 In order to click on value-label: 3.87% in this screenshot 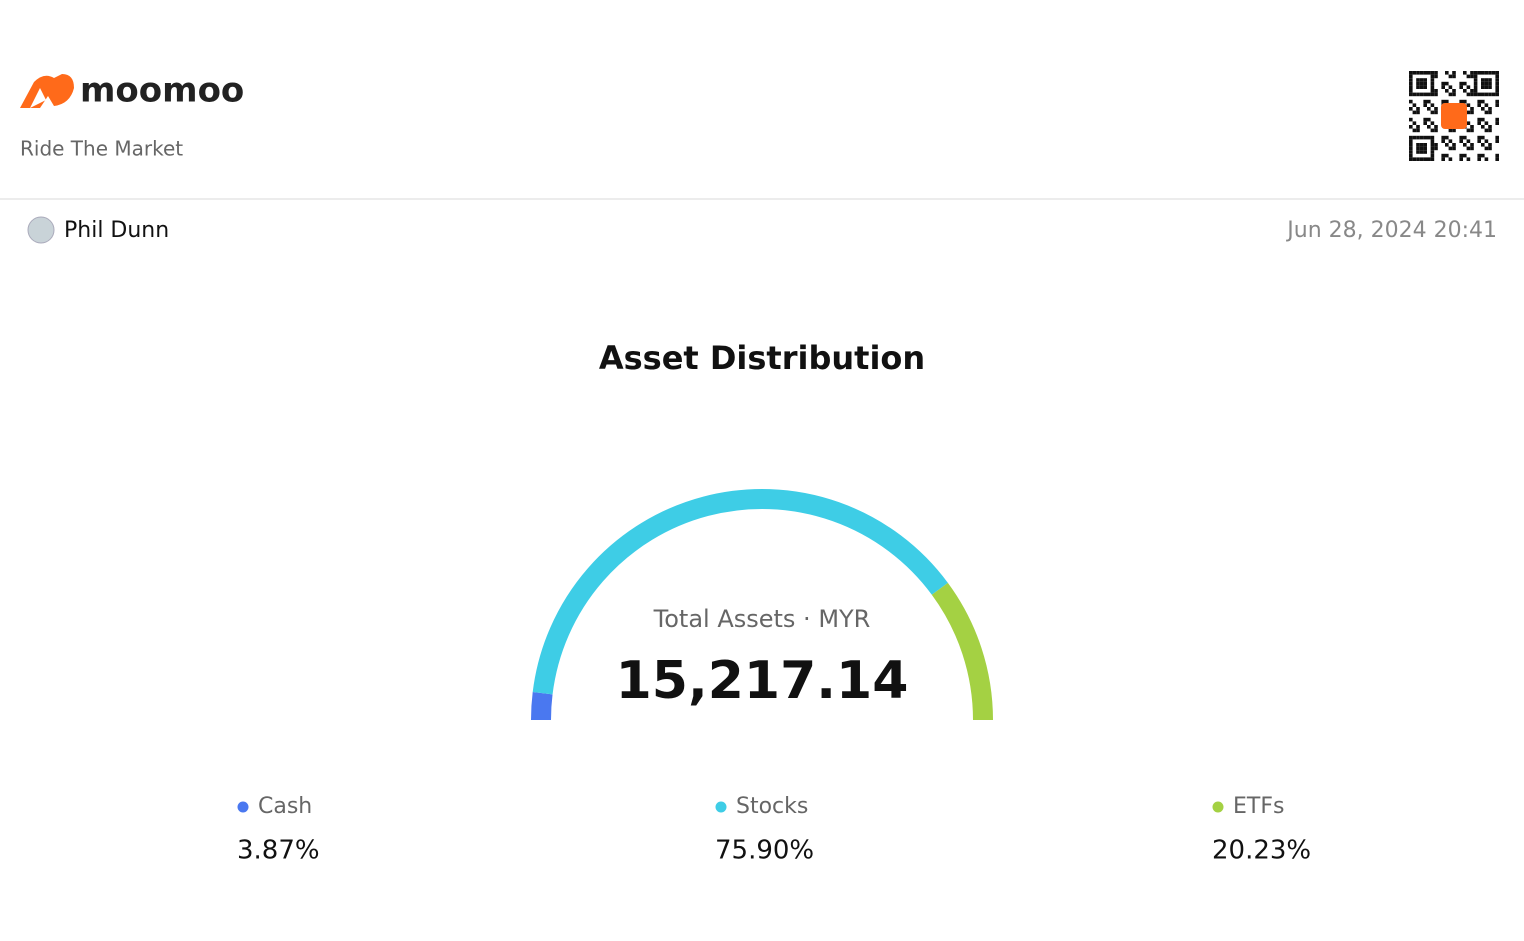, I will do `click(278, 851)`.